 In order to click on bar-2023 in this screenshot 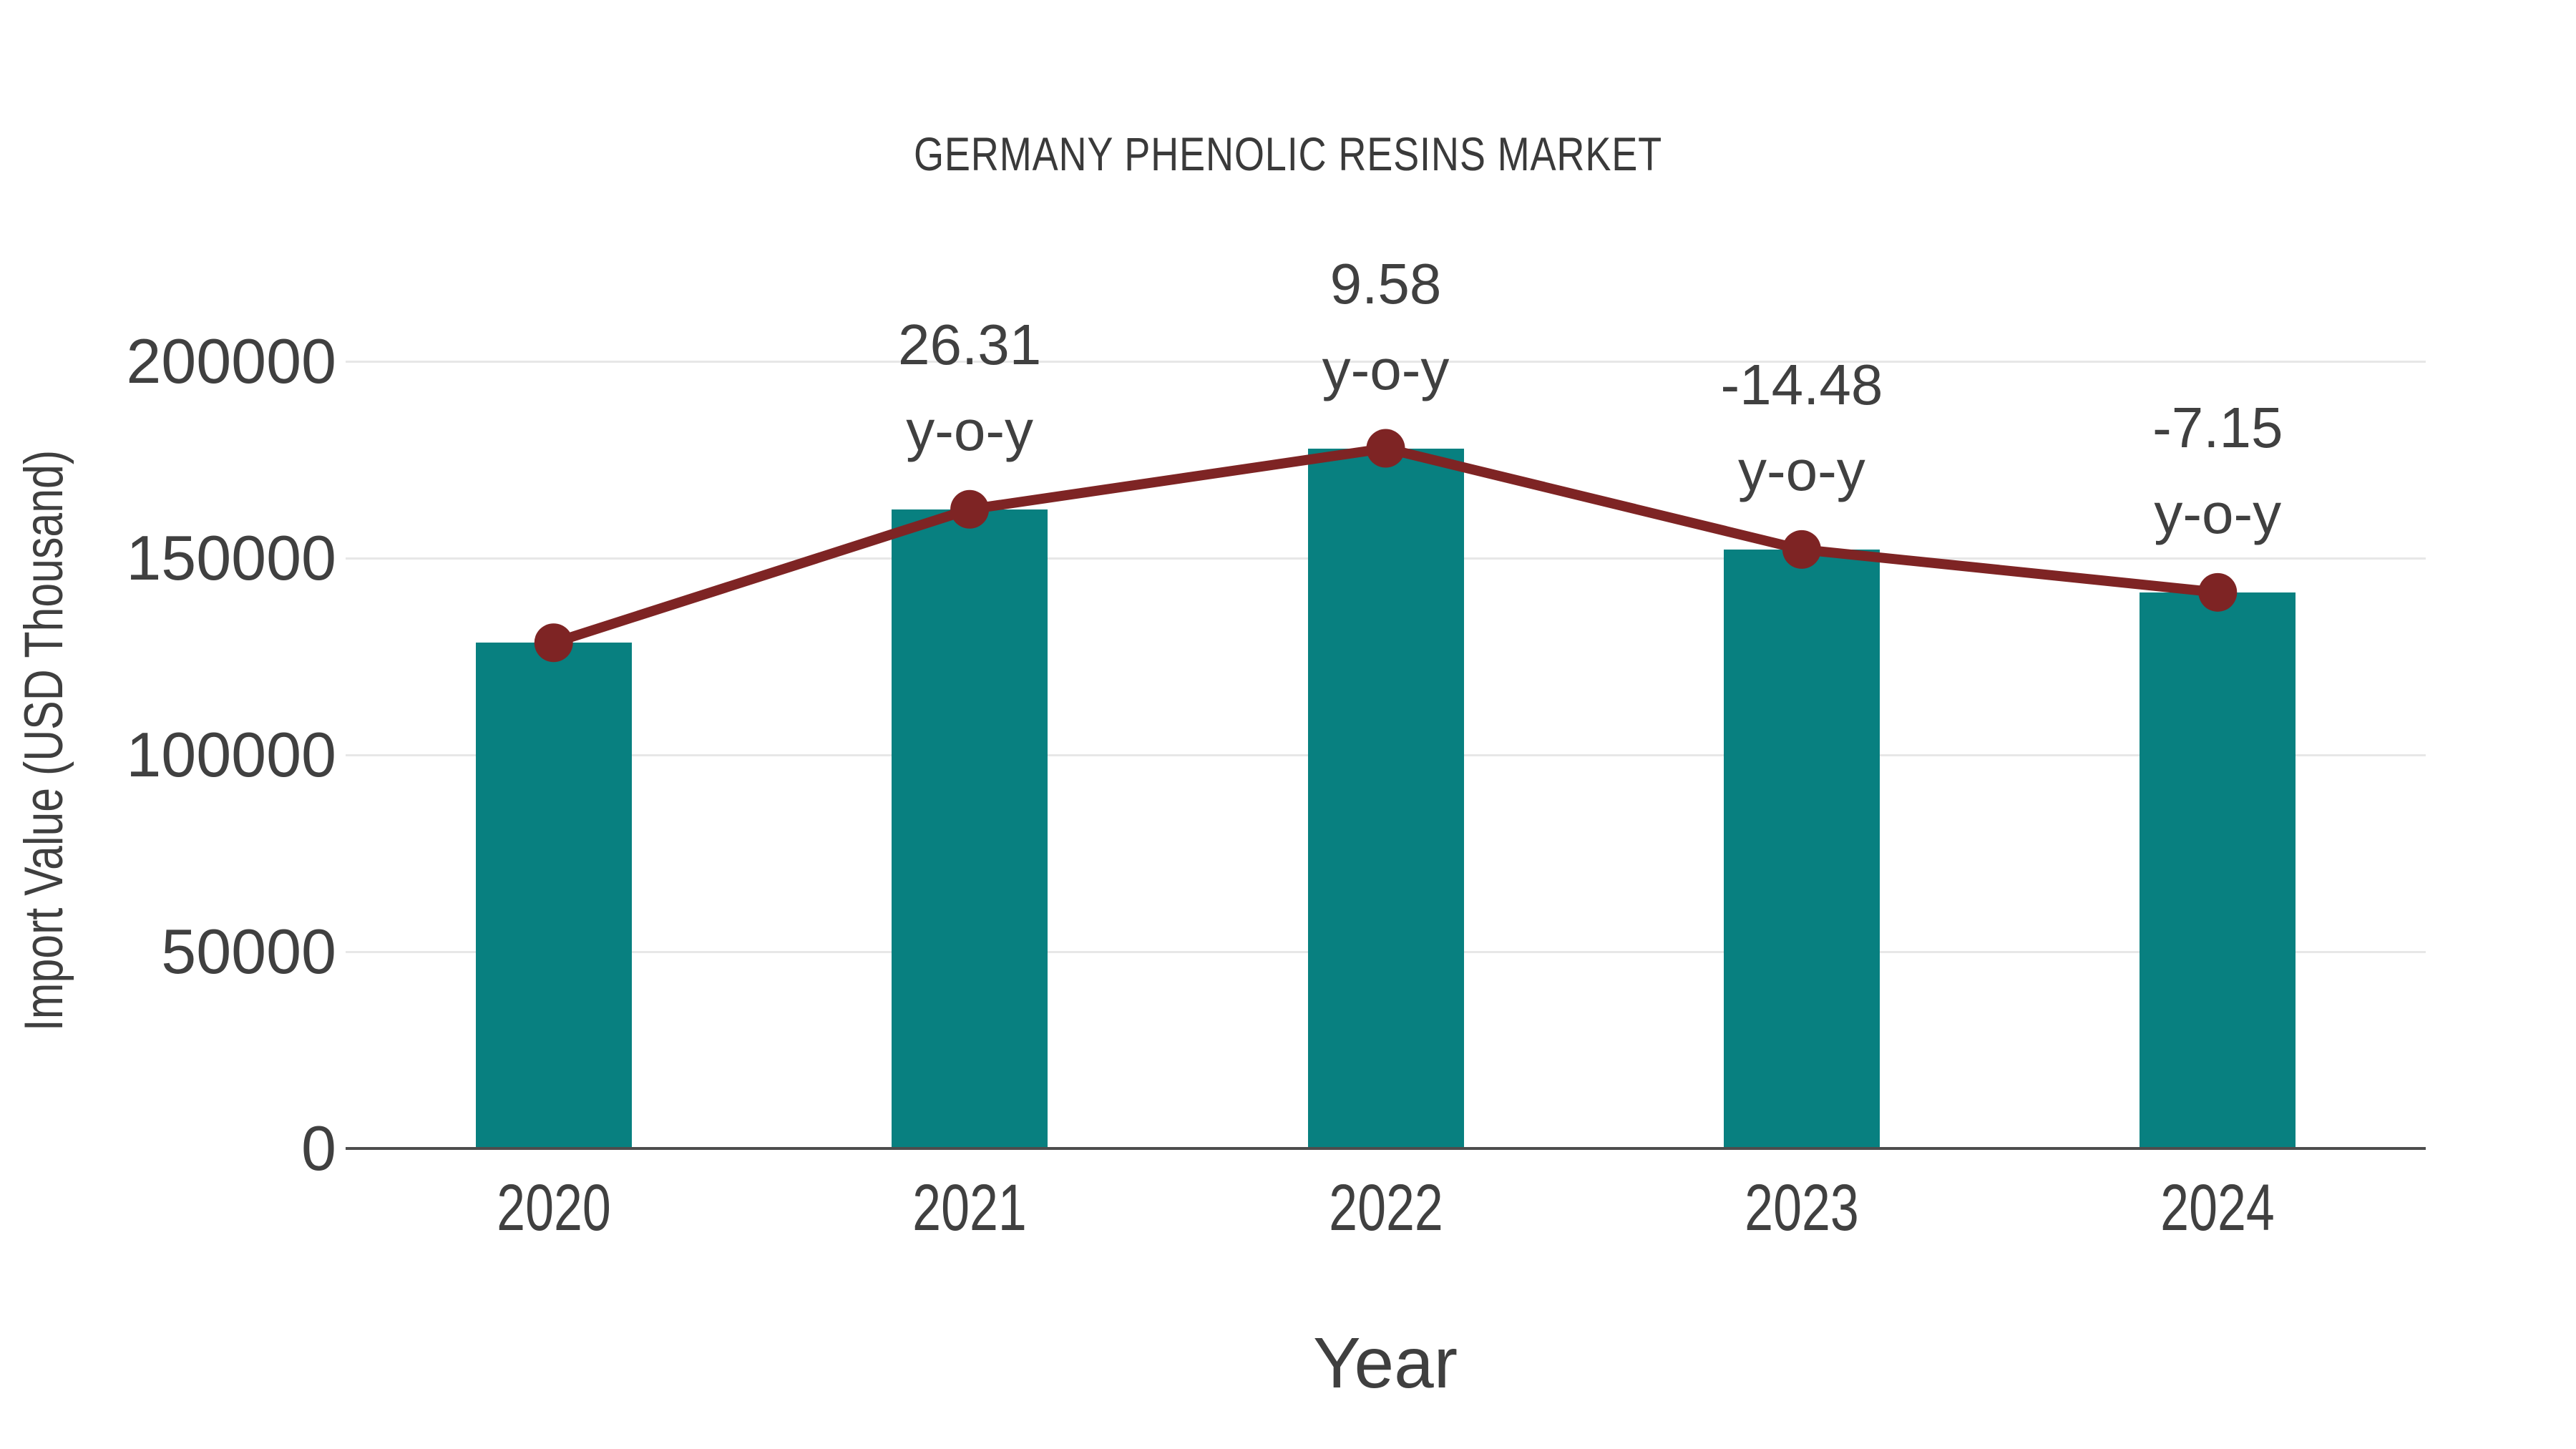, I will do `click(1801, 848)`.